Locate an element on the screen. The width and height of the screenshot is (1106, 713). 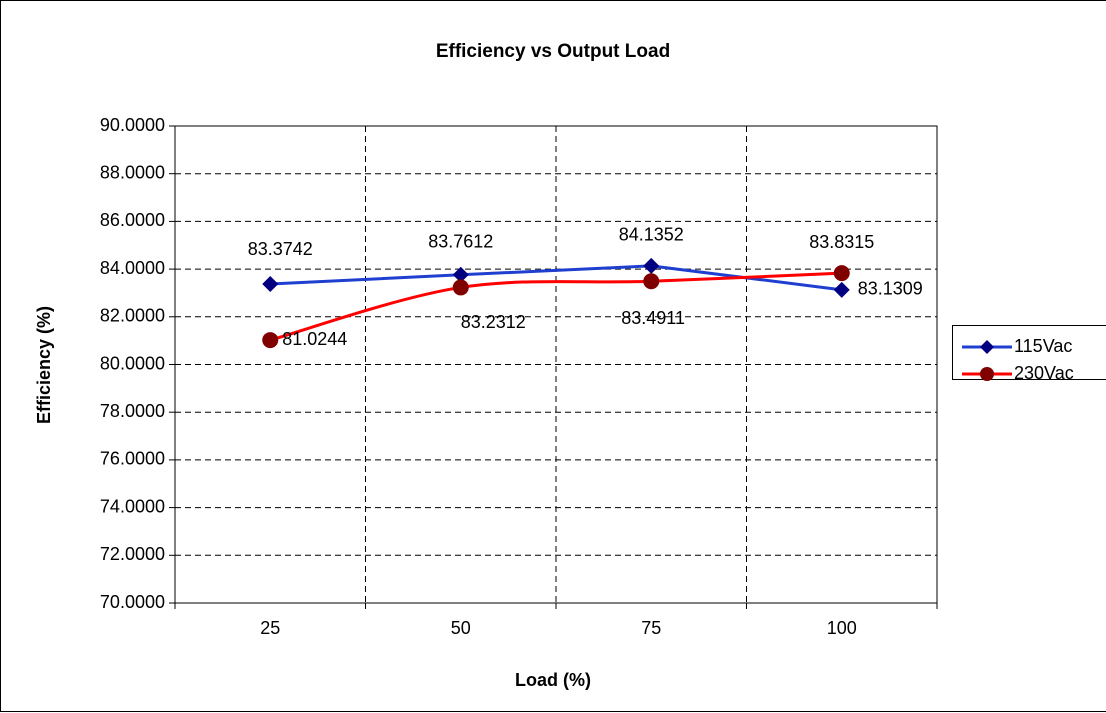
data-label: 83.2312 is located at coordinates (493, 322).